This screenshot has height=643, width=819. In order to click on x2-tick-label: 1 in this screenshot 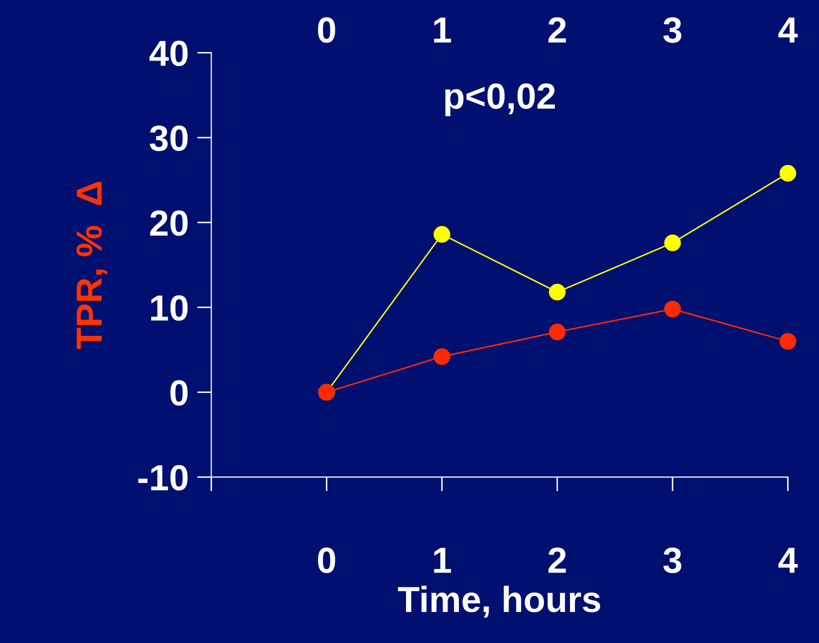, I will do `click(442, 30)`.